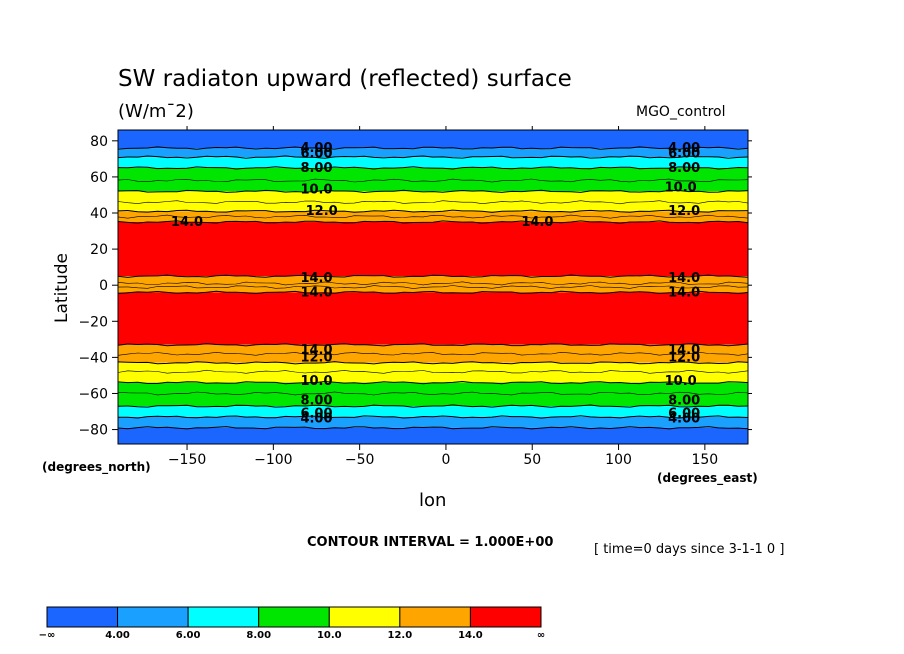 Image resolution: width=904 pixels, height=654 pixels. I want to click on contour-line-in5, so click(433, 371).